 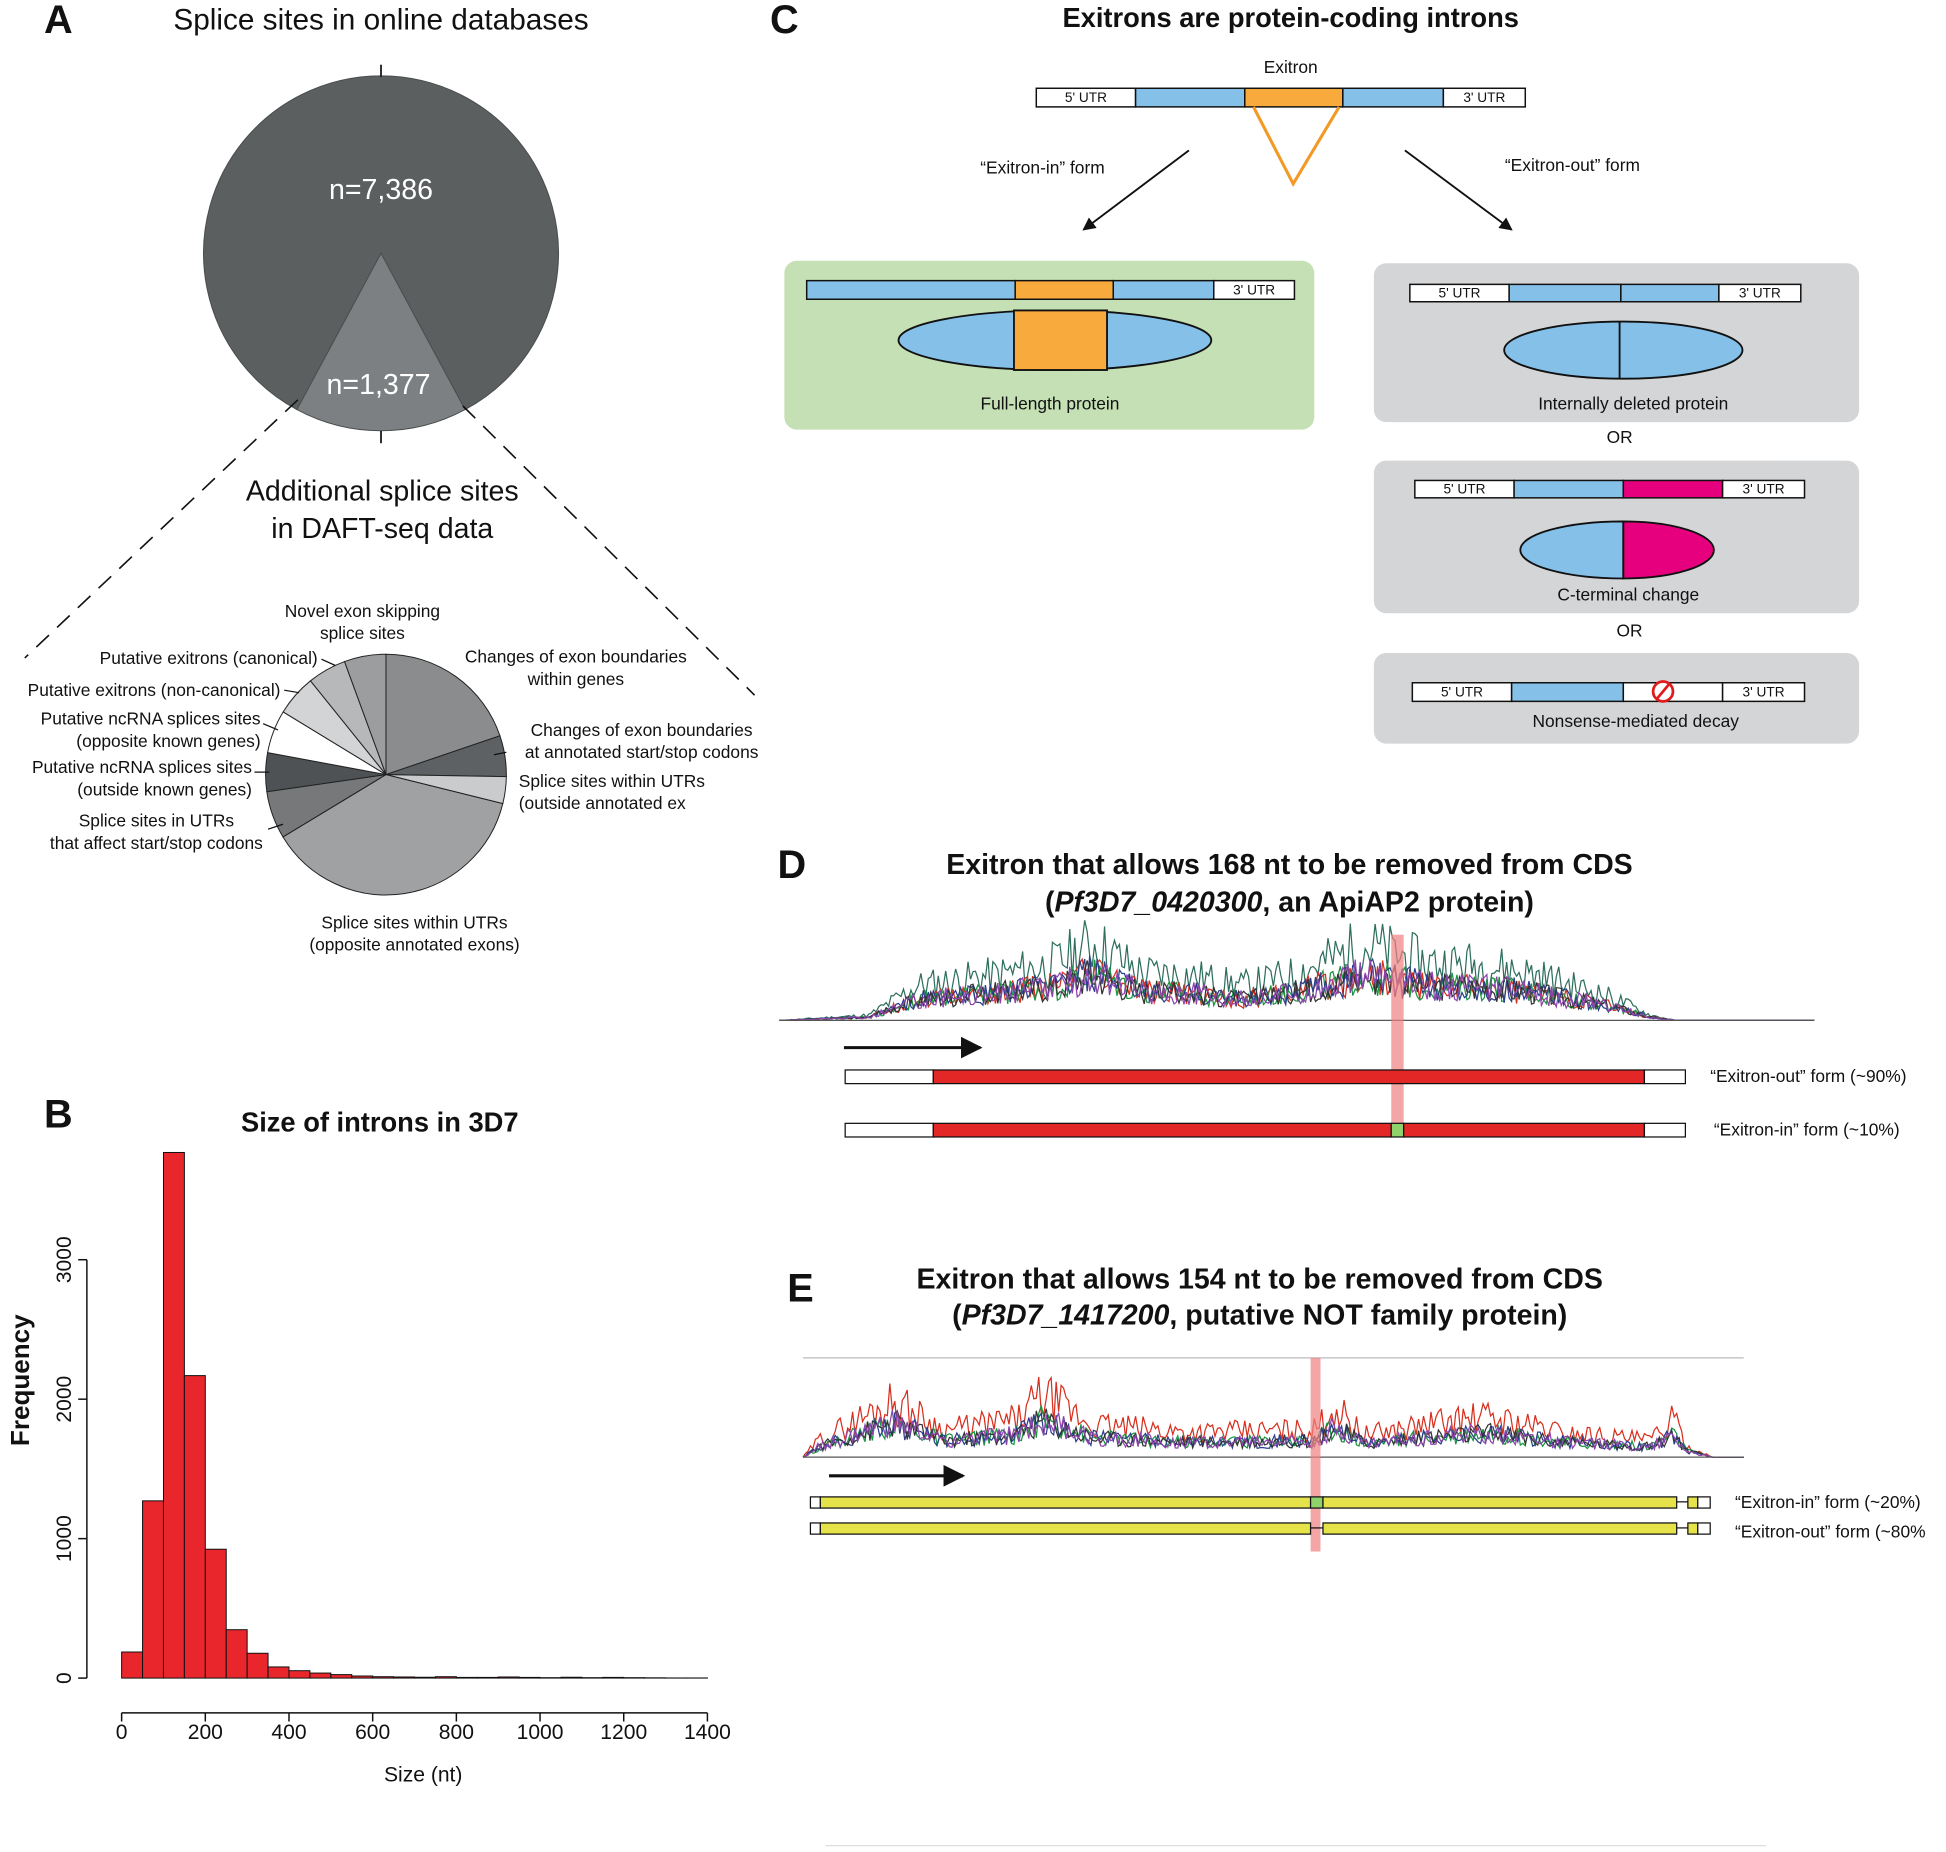 I want to click on slice-label: Novel exon skipping, so click(x=362, y=611).